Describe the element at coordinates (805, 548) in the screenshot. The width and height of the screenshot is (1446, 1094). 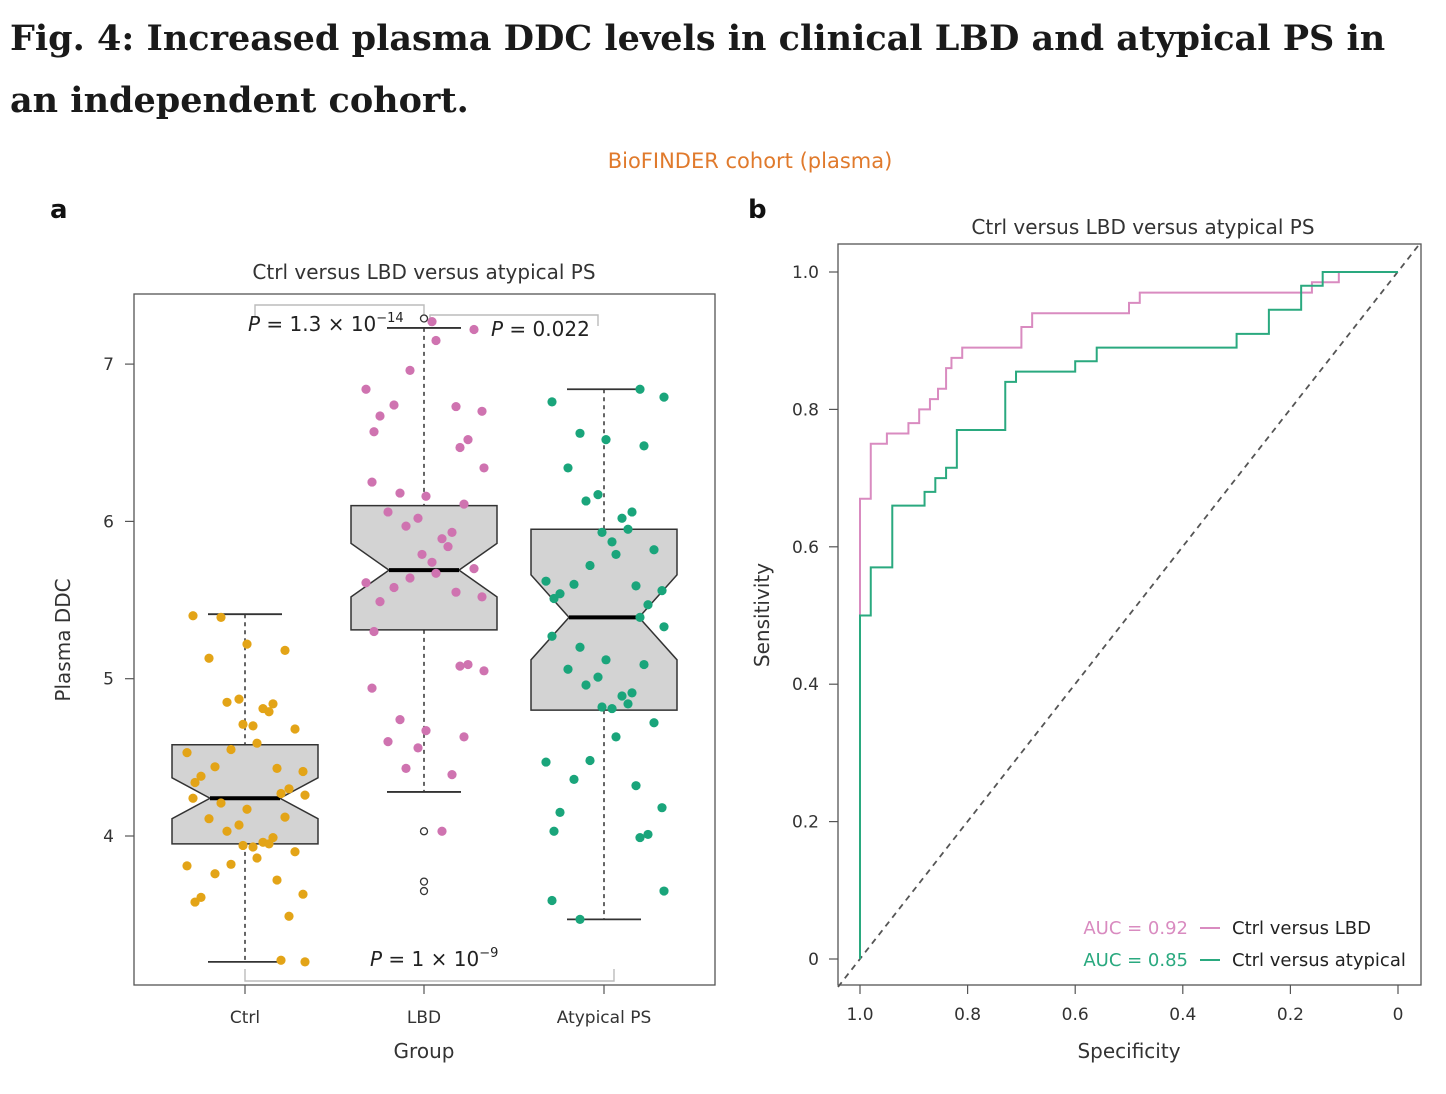
I see `b-ytick-label: 0.6` at that location.